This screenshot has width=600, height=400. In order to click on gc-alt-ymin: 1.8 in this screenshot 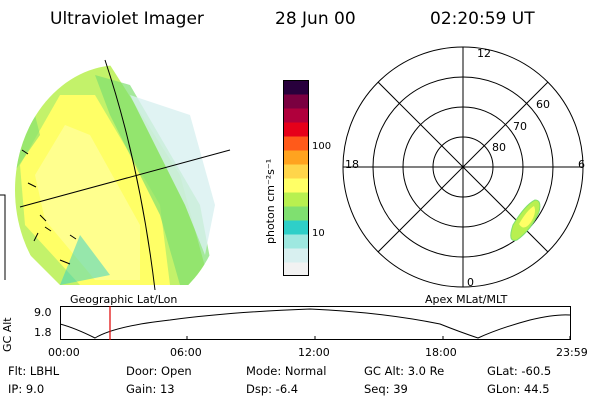, I will do `click(43, 332)`.